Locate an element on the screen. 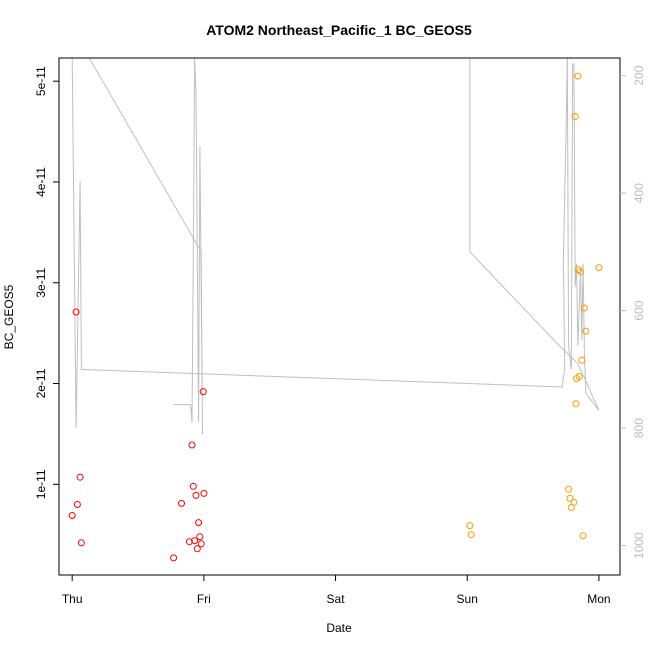 This screenshot has width=650, height=650. y-tick-label: 3e-11 is located at coordinates (41, 283).